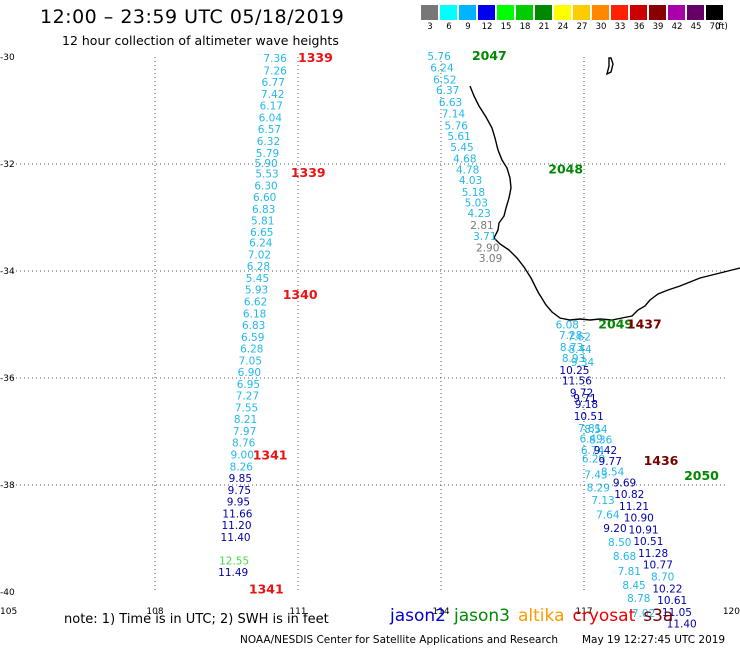 This screenshot has width=740, height=650. What do you see at coordinates (590, 439) in the screenshot?
I see `wave-height-value: 6.49` at bounding box center [590, 439].